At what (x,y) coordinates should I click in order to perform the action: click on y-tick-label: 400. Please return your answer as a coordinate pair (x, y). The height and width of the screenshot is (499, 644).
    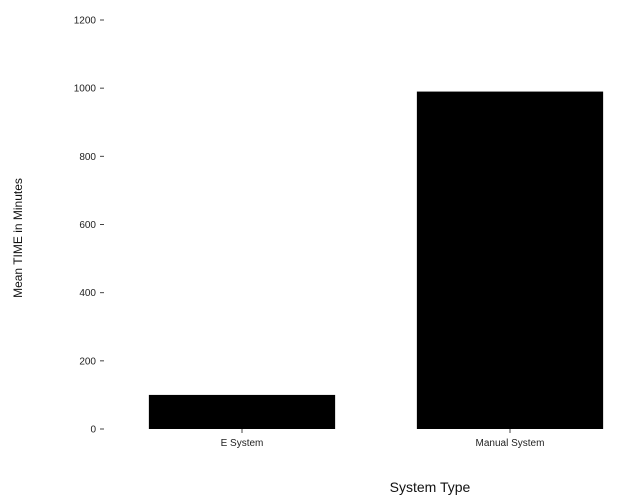
    Looking at the image, I should click on (87, 293).